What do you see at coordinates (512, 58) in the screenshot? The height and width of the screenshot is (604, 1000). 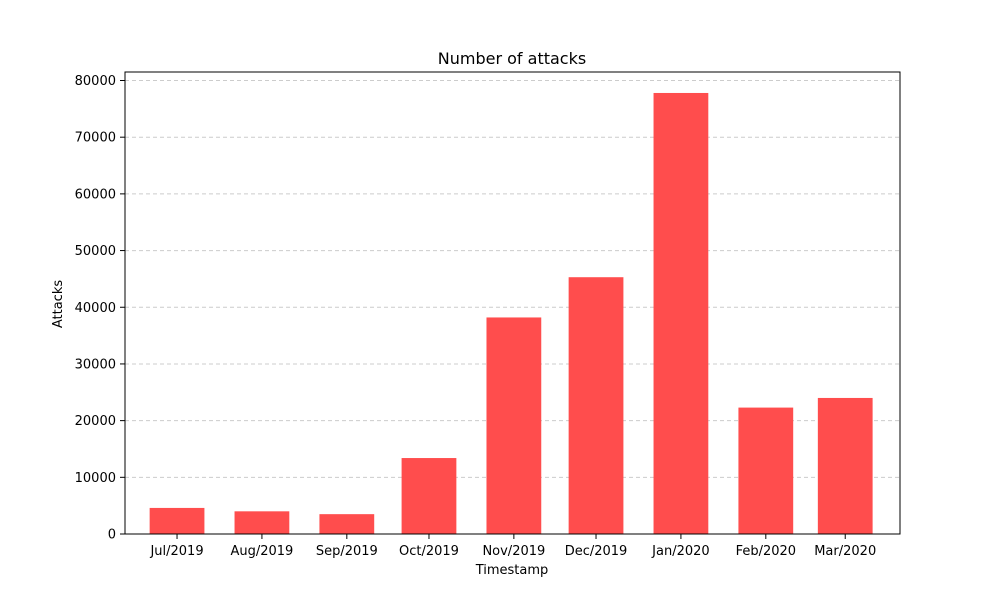 I see `chart-title: Number of attacks` at bounding box center [512, 58].